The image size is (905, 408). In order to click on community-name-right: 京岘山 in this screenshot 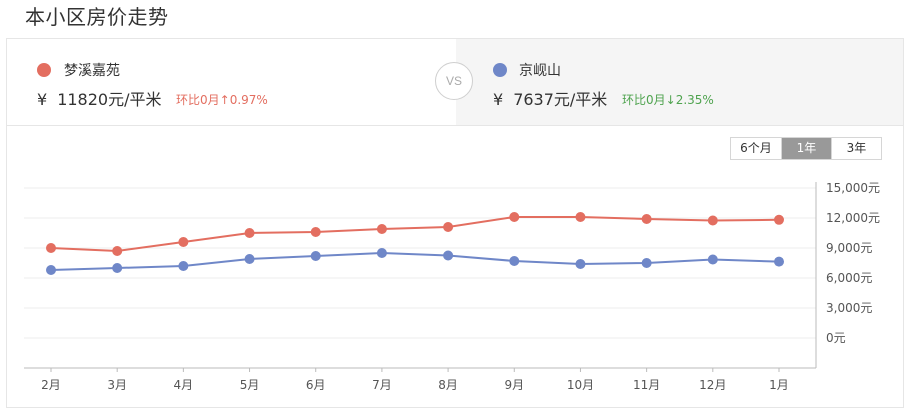, I will do `click(540, 71)`.